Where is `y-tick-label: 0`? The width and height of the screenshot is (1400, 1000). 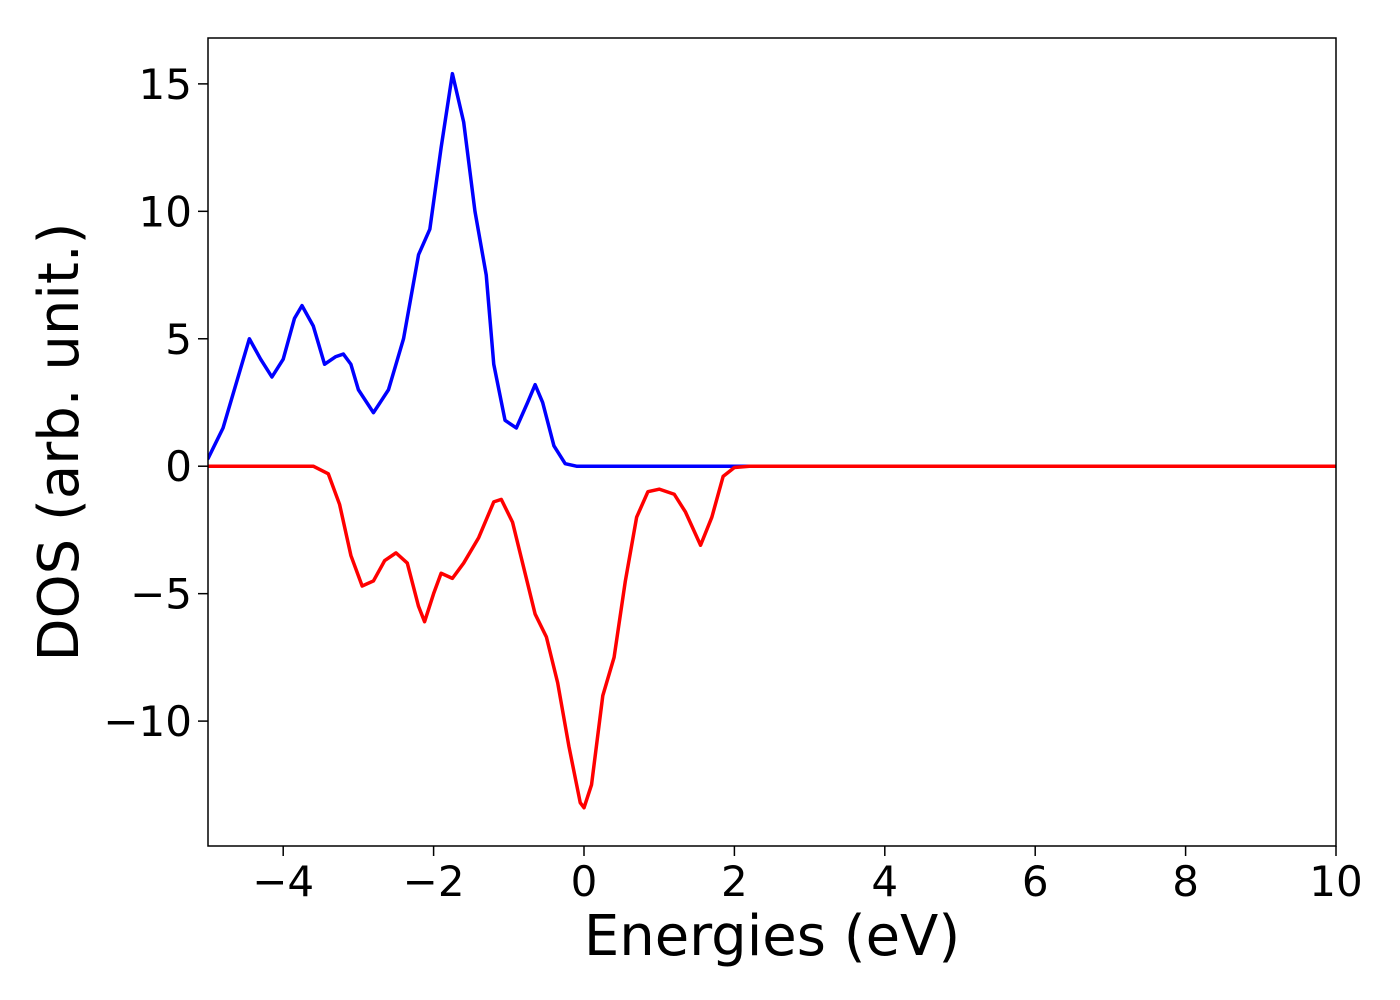 y-tick-label: 0 is located at coordinates (178, 466).